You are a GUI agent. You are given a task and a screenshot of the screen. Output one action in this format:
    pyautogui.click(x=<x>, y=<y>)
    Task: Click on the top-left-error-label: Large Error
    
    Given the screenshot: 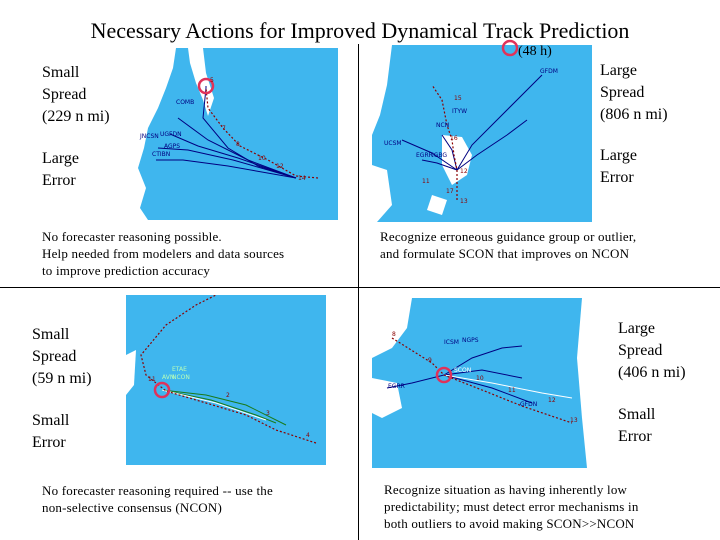 What is the action you would take?
    pyautogui.click(x=61, y=169)
    